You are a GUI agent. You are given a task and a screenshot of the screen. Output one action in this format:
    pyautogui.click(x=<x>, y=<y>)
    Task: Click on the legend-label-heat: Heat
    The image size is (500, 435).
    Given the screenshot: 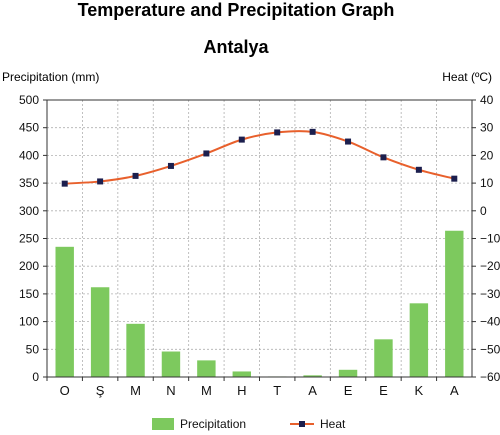 What is the action you would take?
    pyautogui.click(x=333, y=424)
    